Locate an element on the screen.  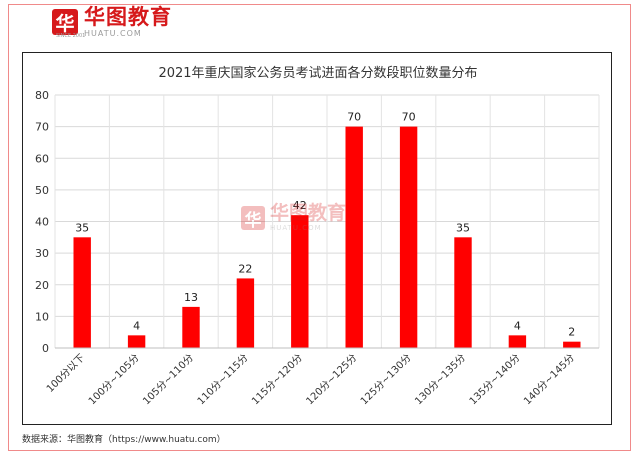
watermark-name: 华图教育 is located at coordinates (308, 213).